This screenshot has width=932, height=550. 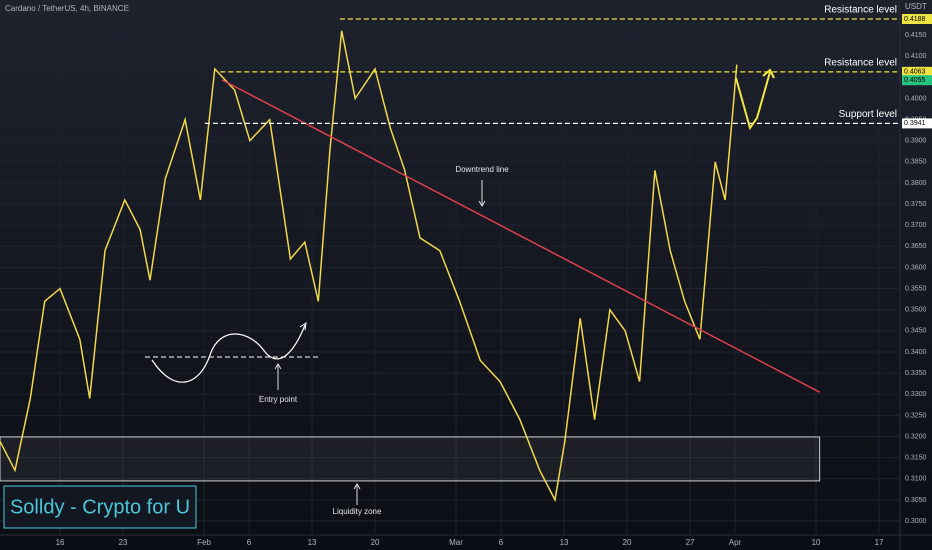 I want to click on price-tag-label: 0.4188, so click(x=915, y=19).